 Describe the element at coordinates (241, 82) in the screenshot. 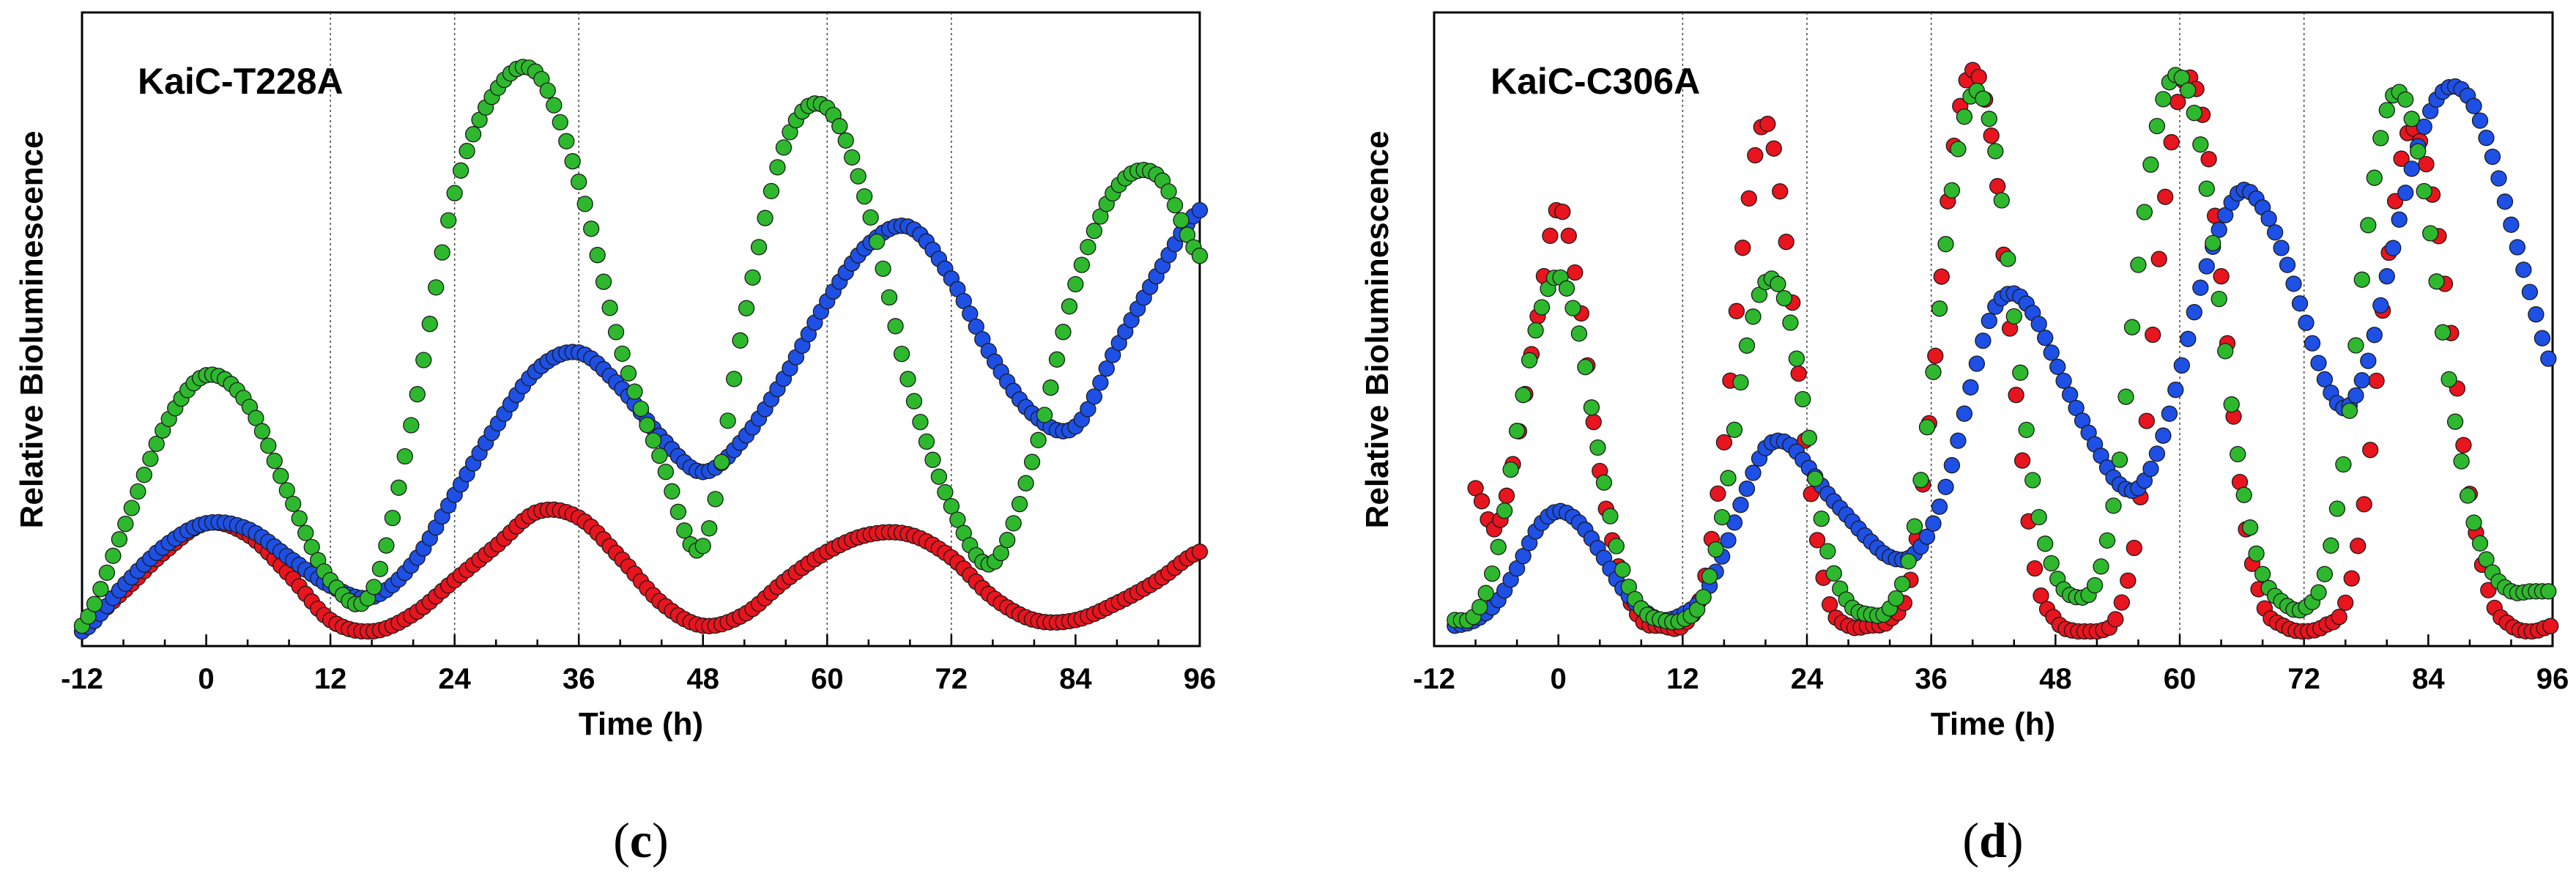

I see `panel-c-title: KaiC-T228A` at that location.